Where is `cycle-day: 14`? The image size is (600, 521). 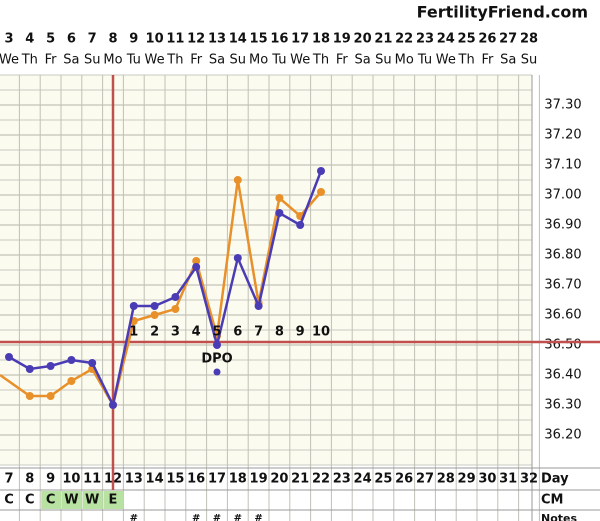 cycle-day: 14 is located at coordinates (155, 479).